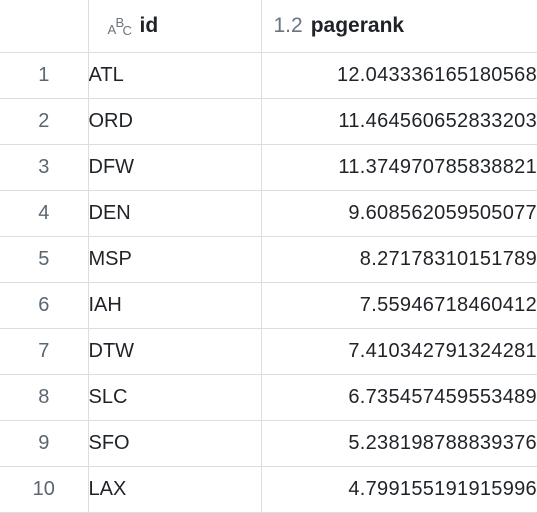  I want to click on pagerank-cell: 12.043336165180568, so click(399, 75).